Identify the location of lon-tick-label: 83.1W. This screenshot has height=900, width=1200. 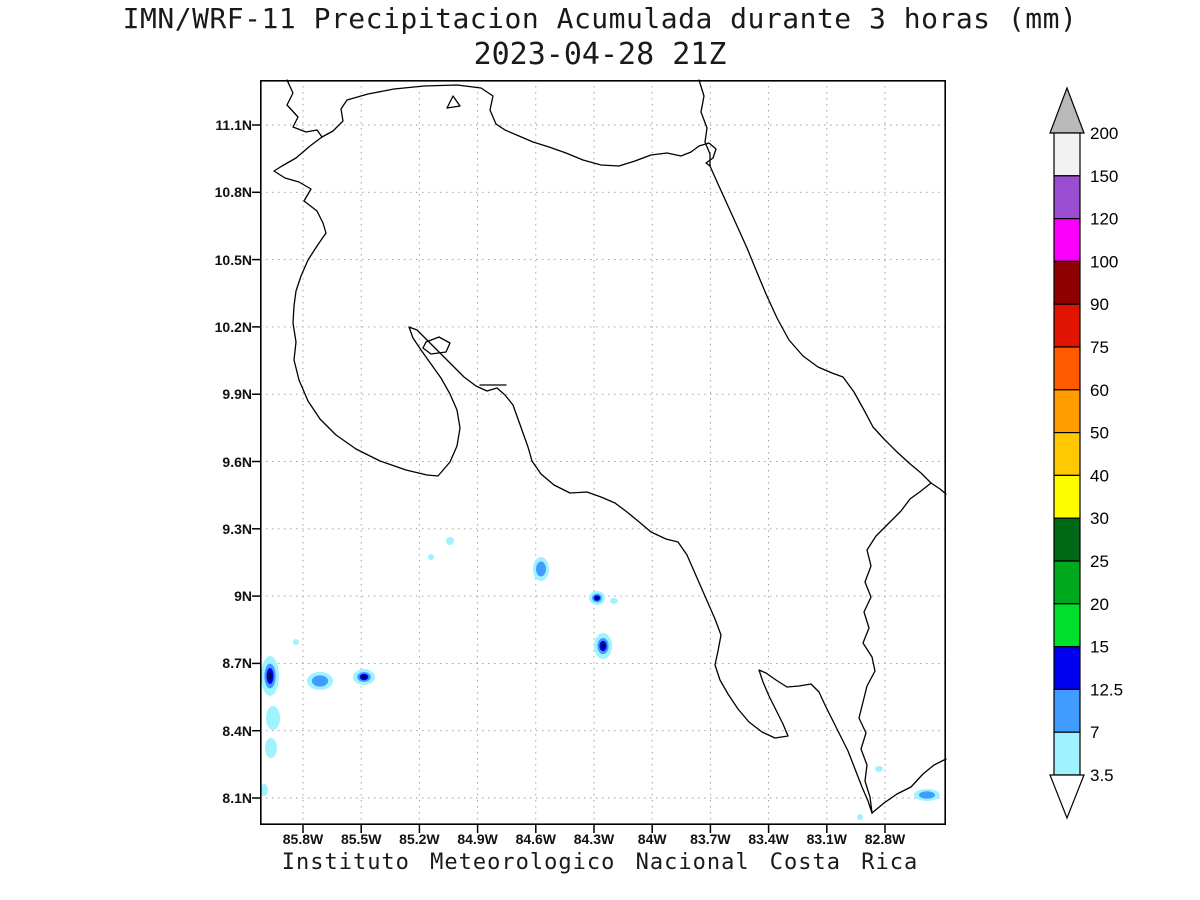
(827, 839).